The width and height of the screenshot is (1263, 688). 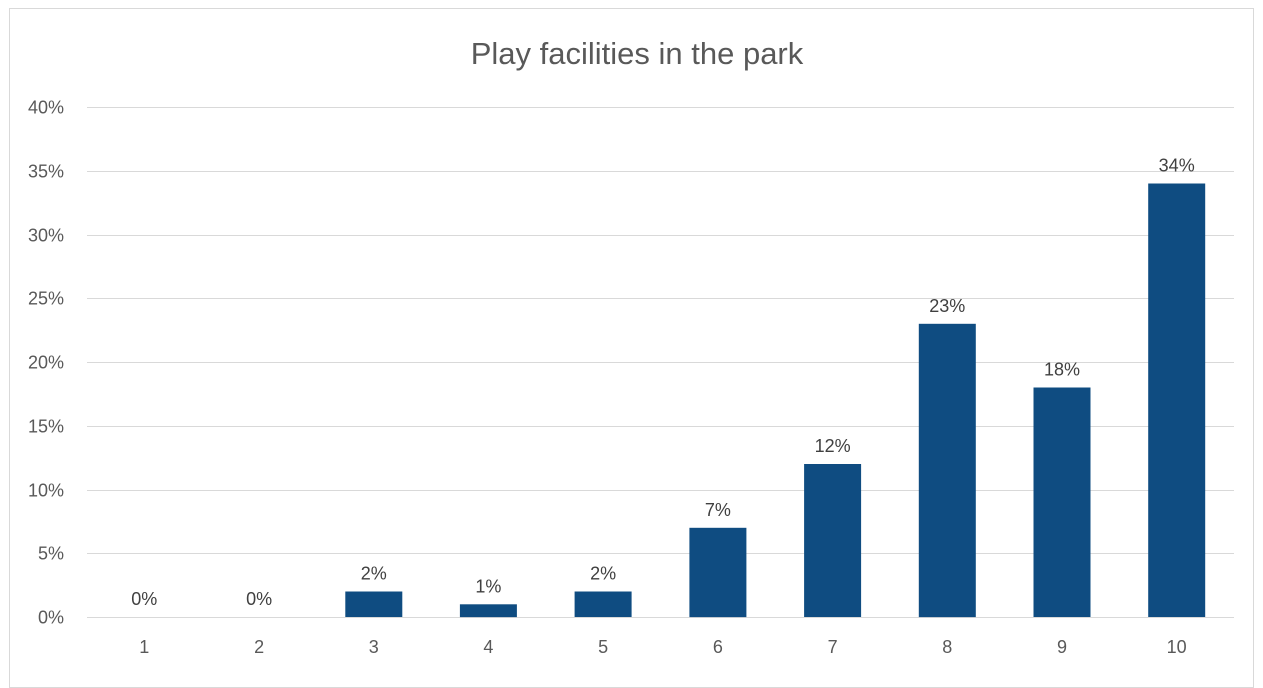 What do you see at coordinates (51, 618) in the screenshot?
I see `y-tick-label: 0%` at bounding box center [51, 618].